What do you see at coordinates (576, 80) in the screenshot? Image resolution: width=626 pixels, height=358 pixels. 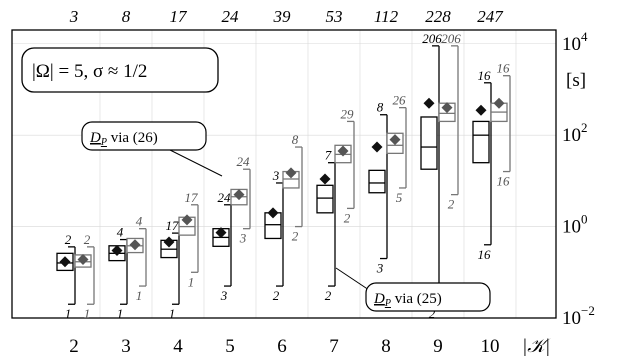 I see `y-axis-label: [s]` at bounding box center [576, 80].